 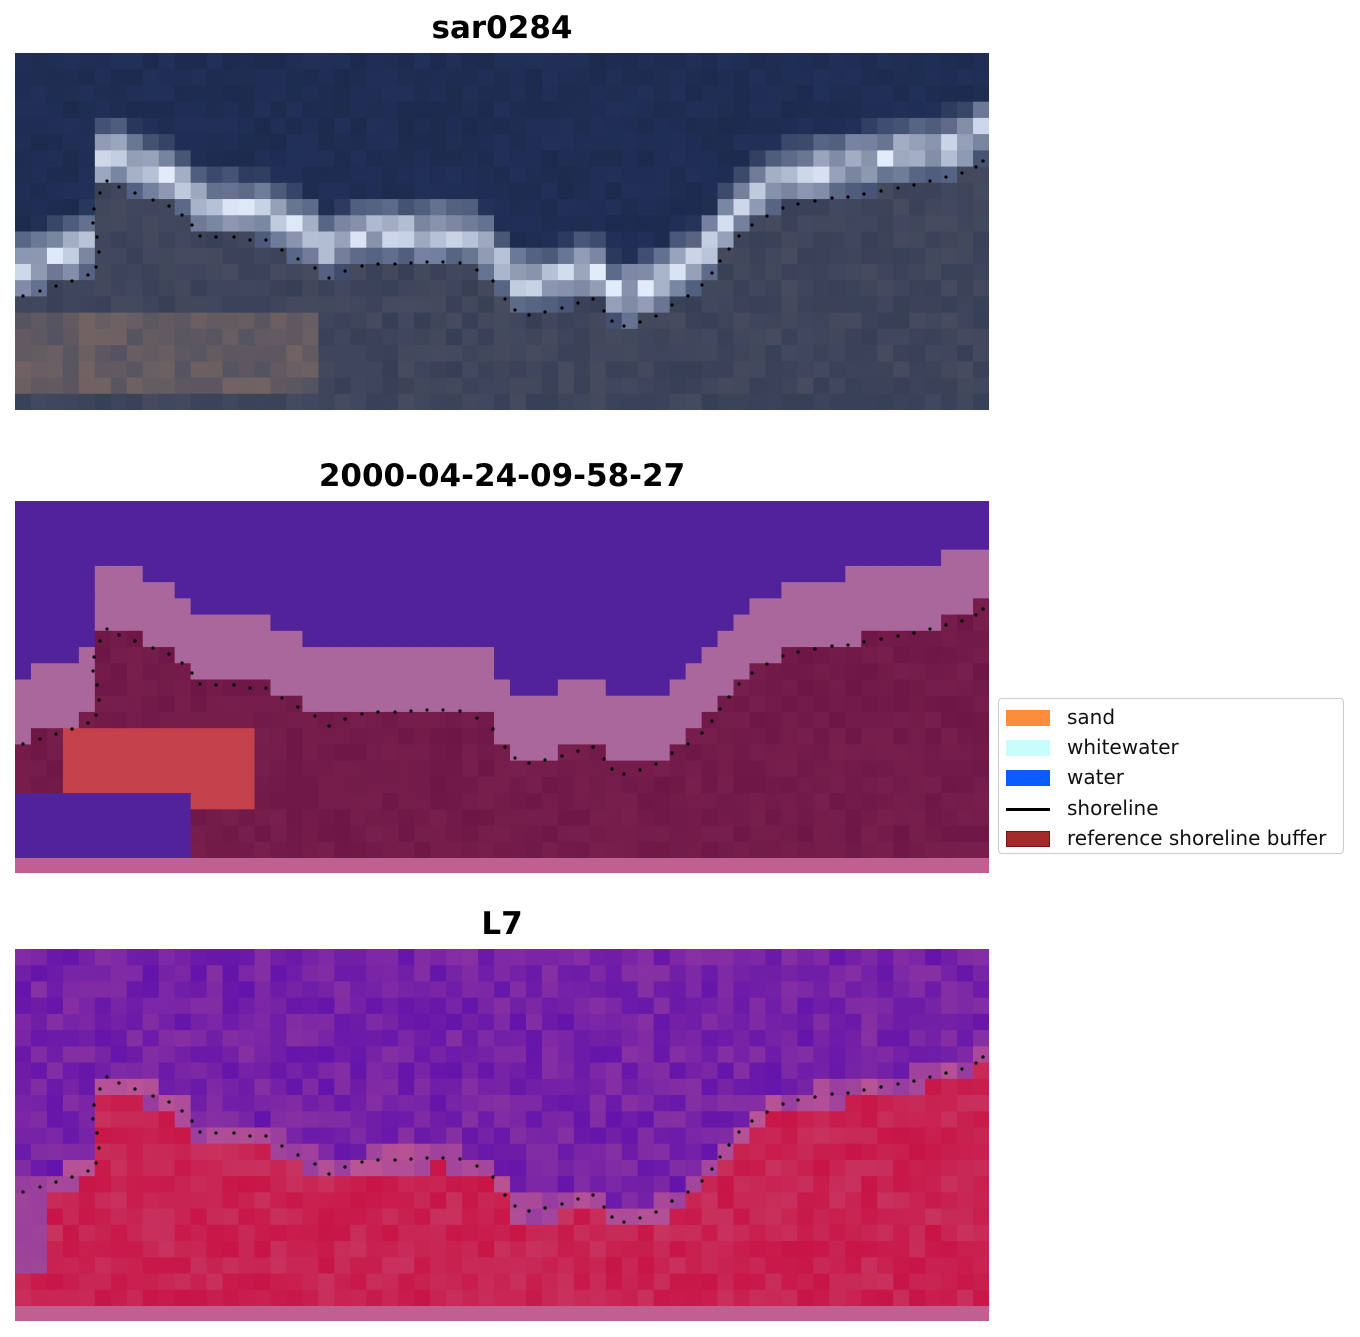 I want to click on legend-label-reference-buffer: reference shoreline buffer, so click(x=1197, y=838).